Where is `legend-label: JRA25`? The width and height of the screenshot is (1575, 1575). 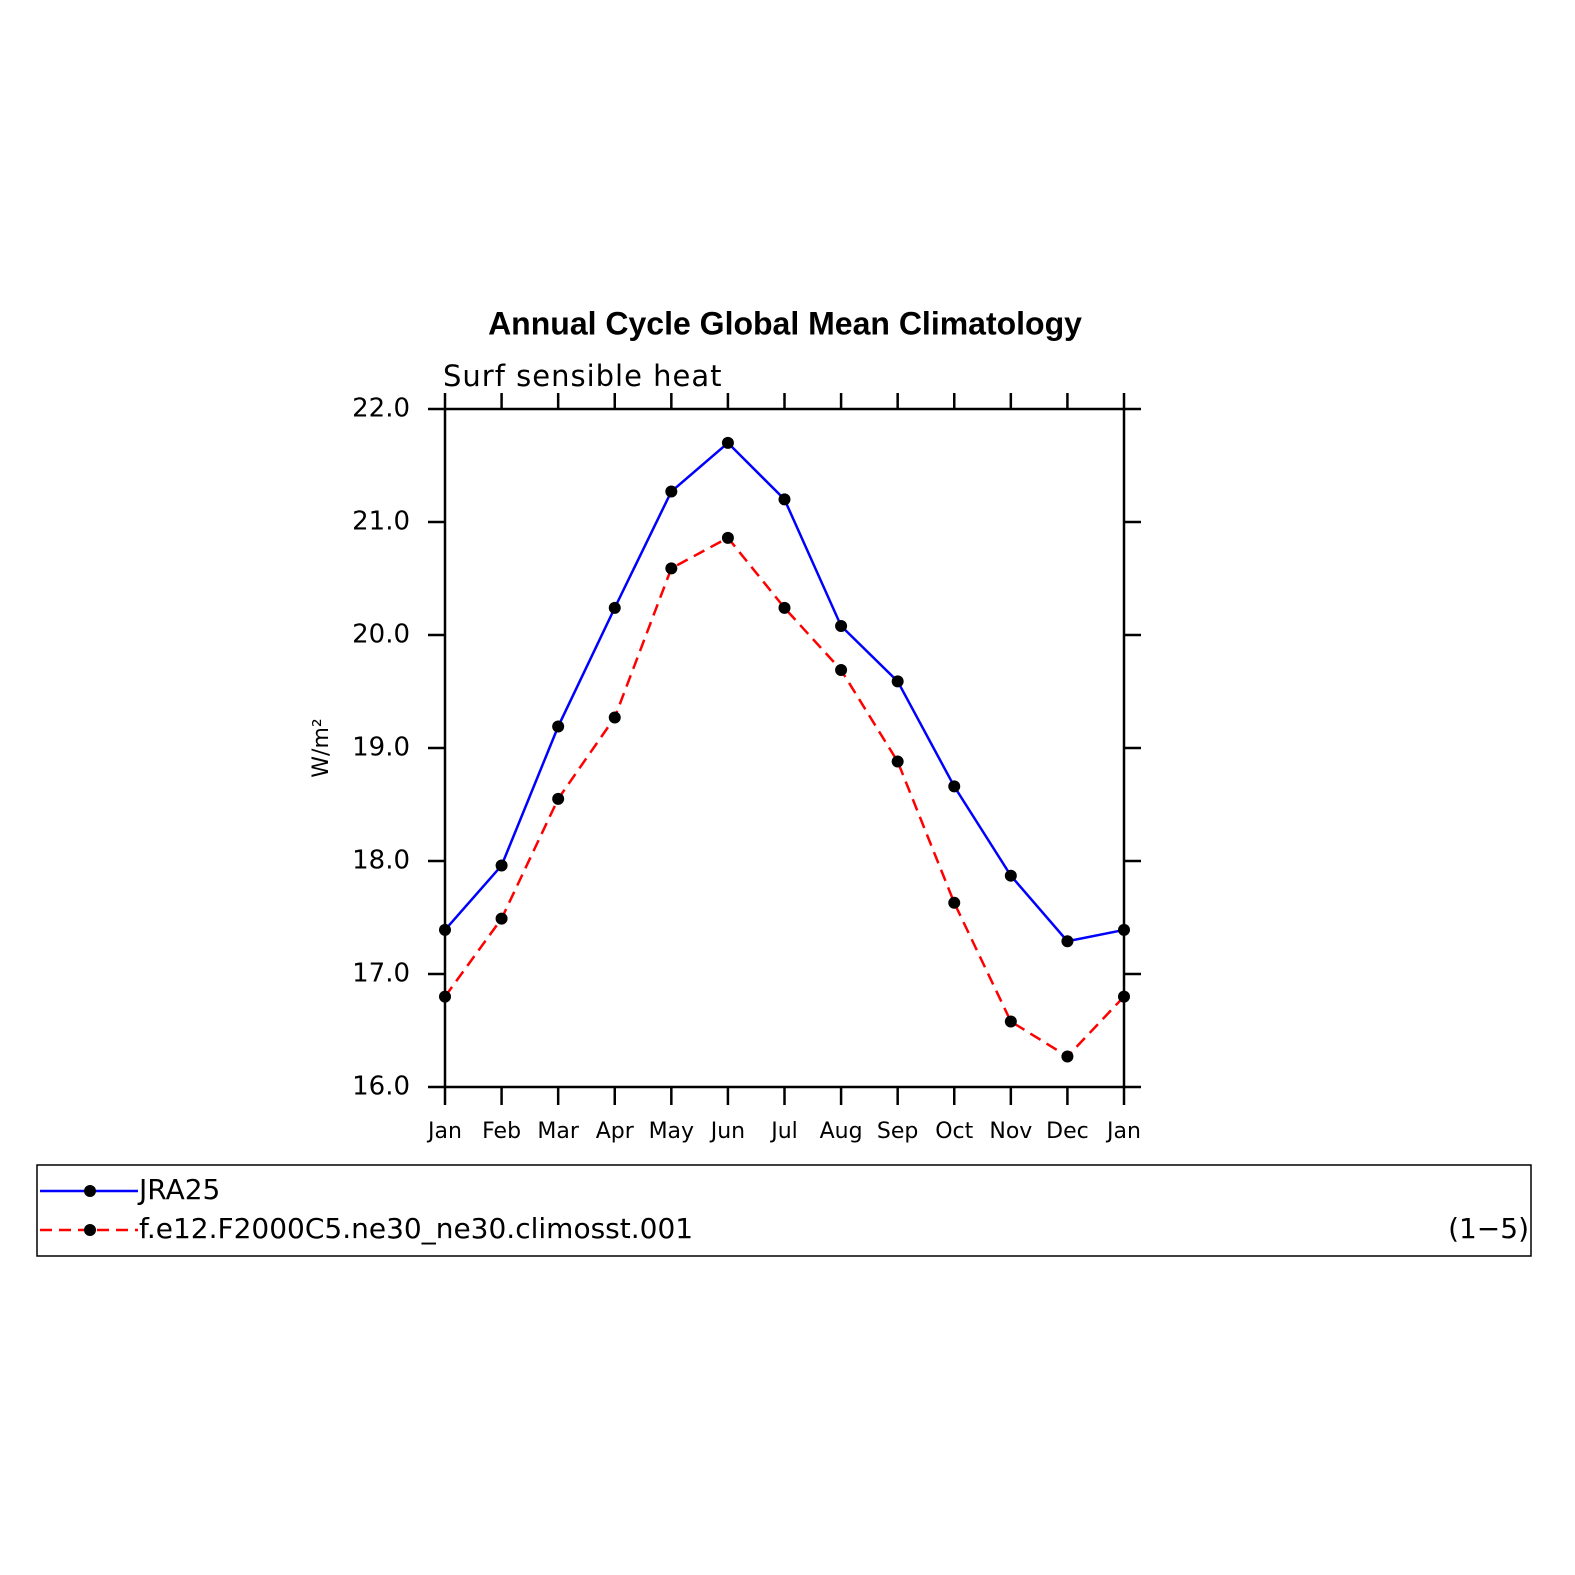
legend-label: JRA25 is located at coordinates (178, 1189).